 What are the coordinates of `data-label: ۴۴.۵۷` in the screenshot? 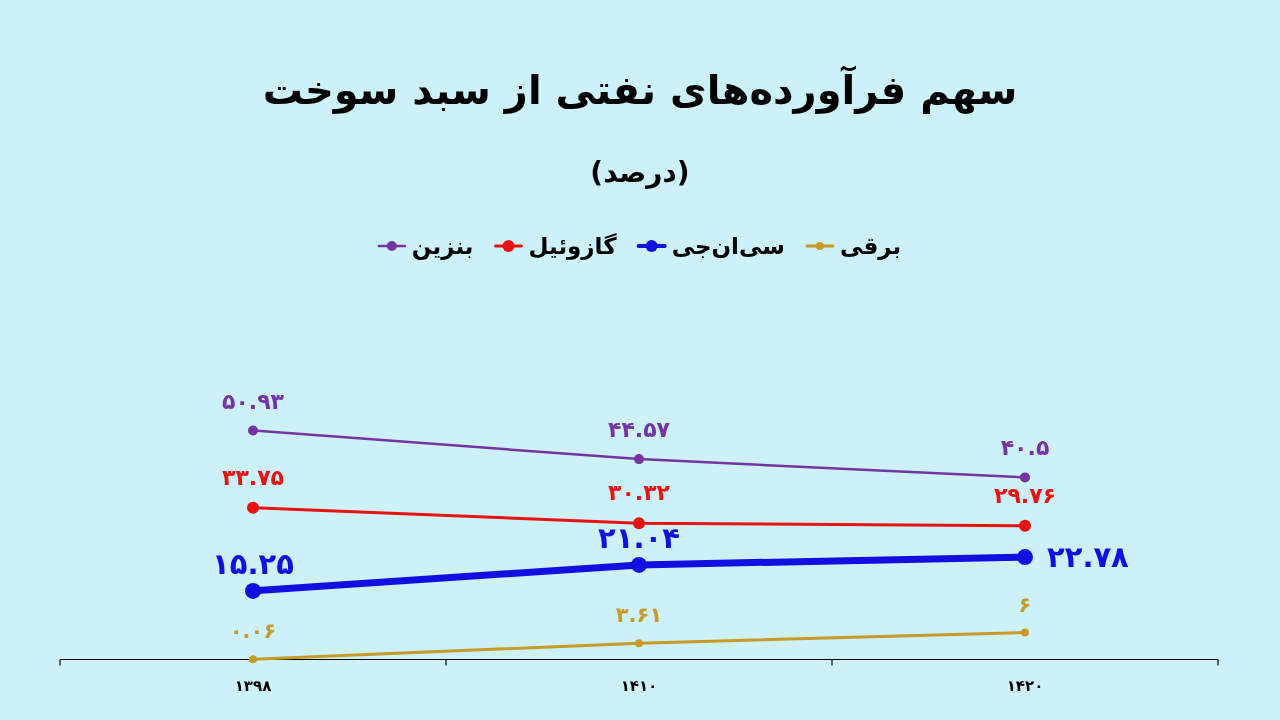 It's located at (639, 430).